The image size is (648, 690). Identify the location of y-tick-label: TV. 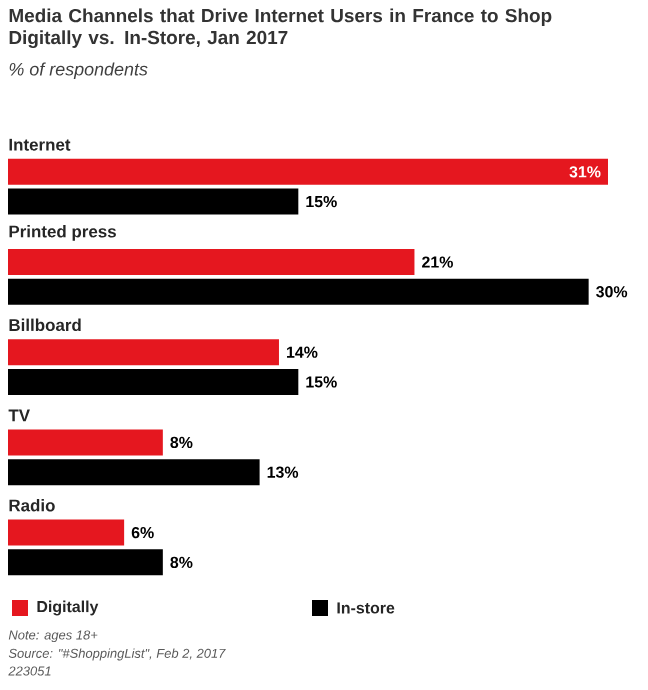
(19, 415).